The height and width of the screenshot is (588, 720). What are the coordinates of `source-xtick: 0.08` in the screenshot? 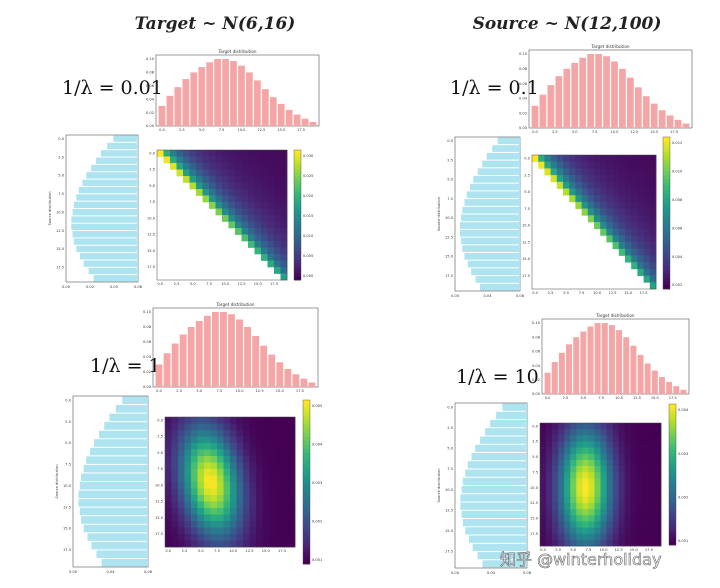 It's located at (148, 572).